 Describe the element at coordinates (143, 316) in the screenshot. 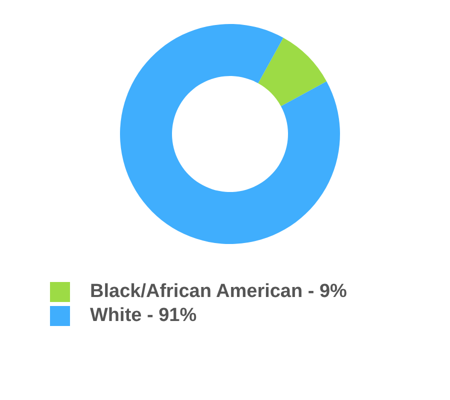

I see `legend-label: White - 91%` at that location.